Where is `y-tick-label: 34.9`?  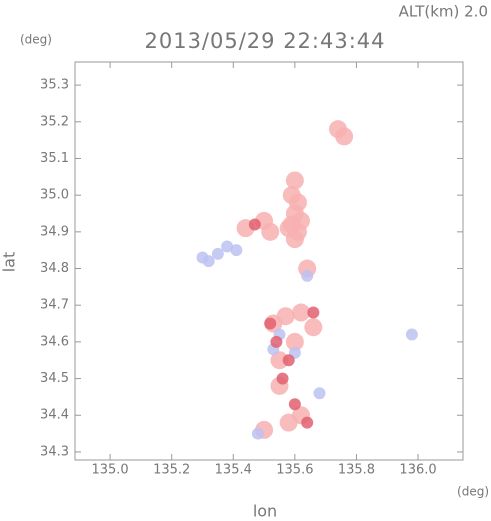
y-tick-label: 34.9 is located at coordinates (54, 231).